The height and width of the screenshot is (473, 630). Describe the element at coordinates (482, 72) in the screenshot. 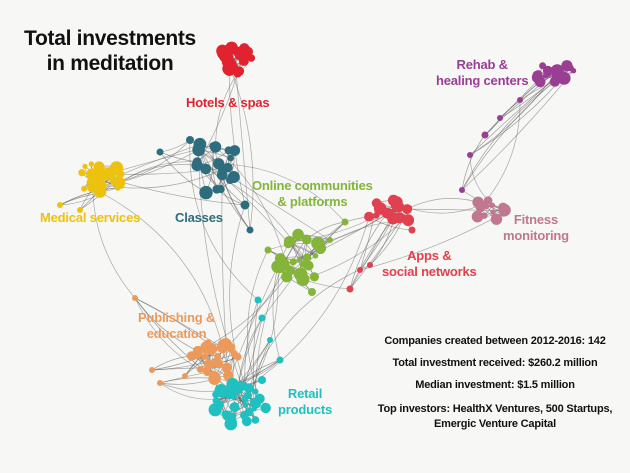

I see `cluster-label-rehab: Rehab & healing centers` at that location.